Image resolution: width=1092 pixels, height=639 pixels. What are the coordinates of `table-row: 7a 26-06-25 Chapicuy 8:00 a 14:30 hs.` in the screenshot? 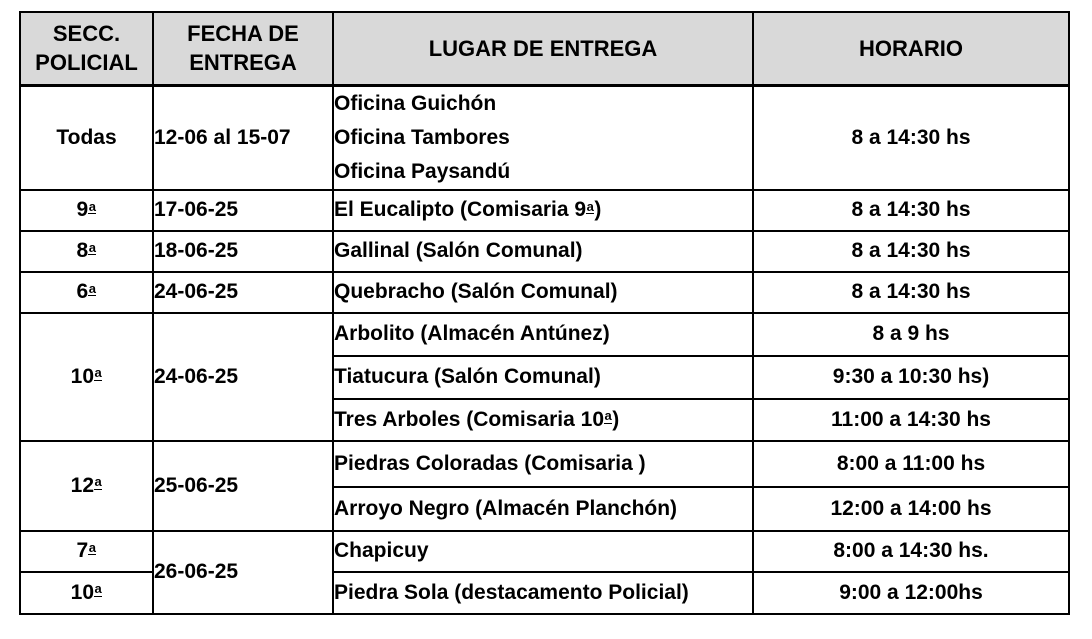 It's located at (544, 572).